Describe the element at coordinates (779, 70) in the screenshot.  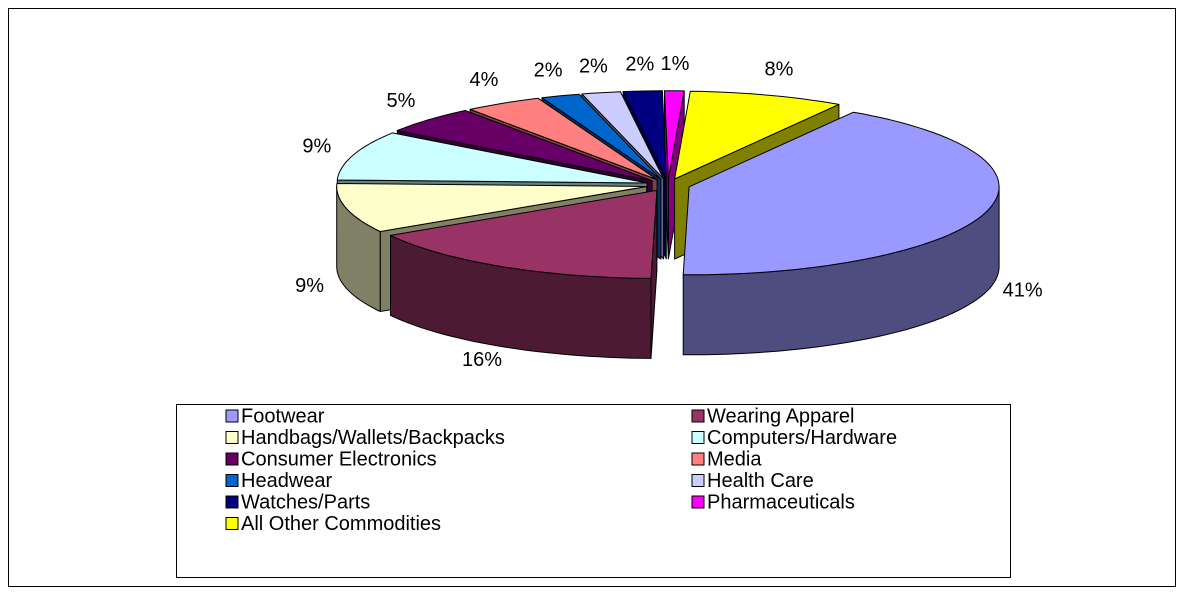
I see `data-label: 8%` at that location.